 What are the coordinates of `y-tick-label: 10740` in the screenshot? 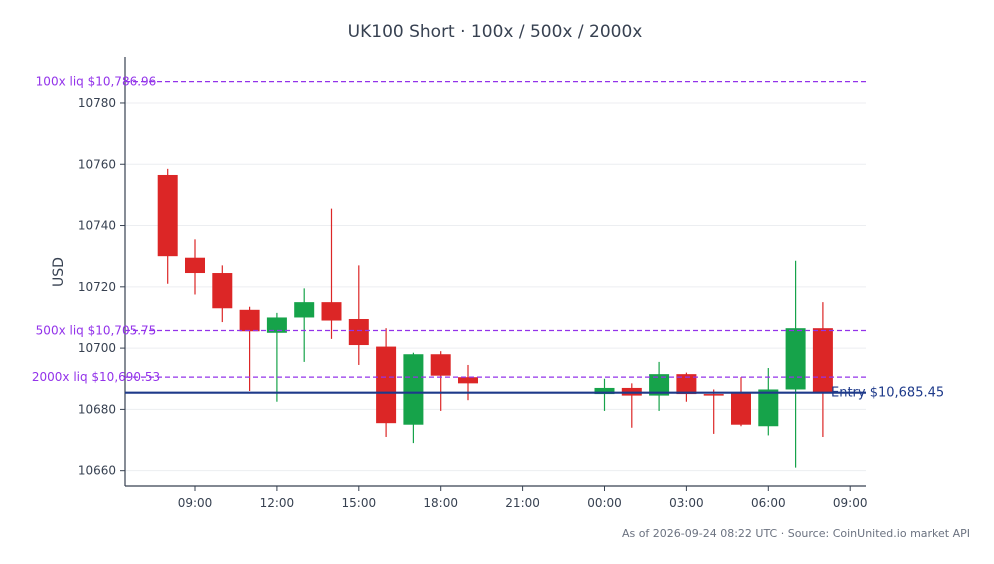 It's located at (97, 226).